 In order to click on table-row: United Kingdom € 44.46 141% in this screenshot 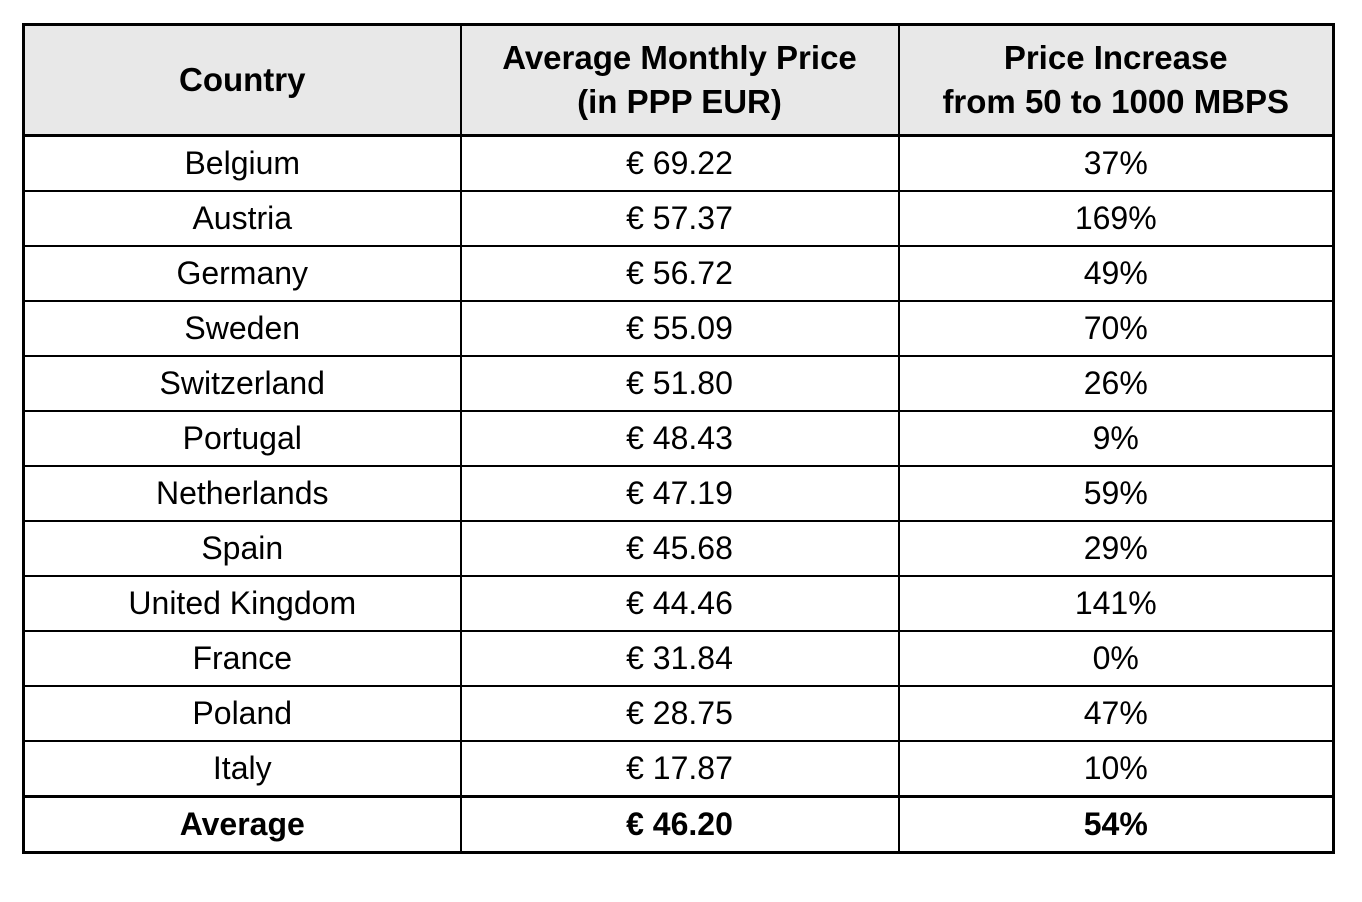, I will do `click(678, 603)`.